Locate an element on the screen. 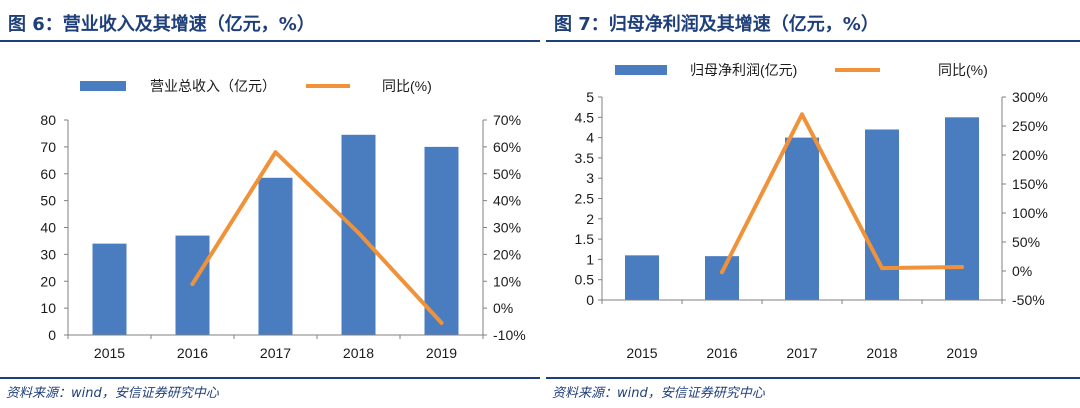 This screenshot has height=408, width=1080. y-left-tick-label: 4 is located at coordinates (590, 138).